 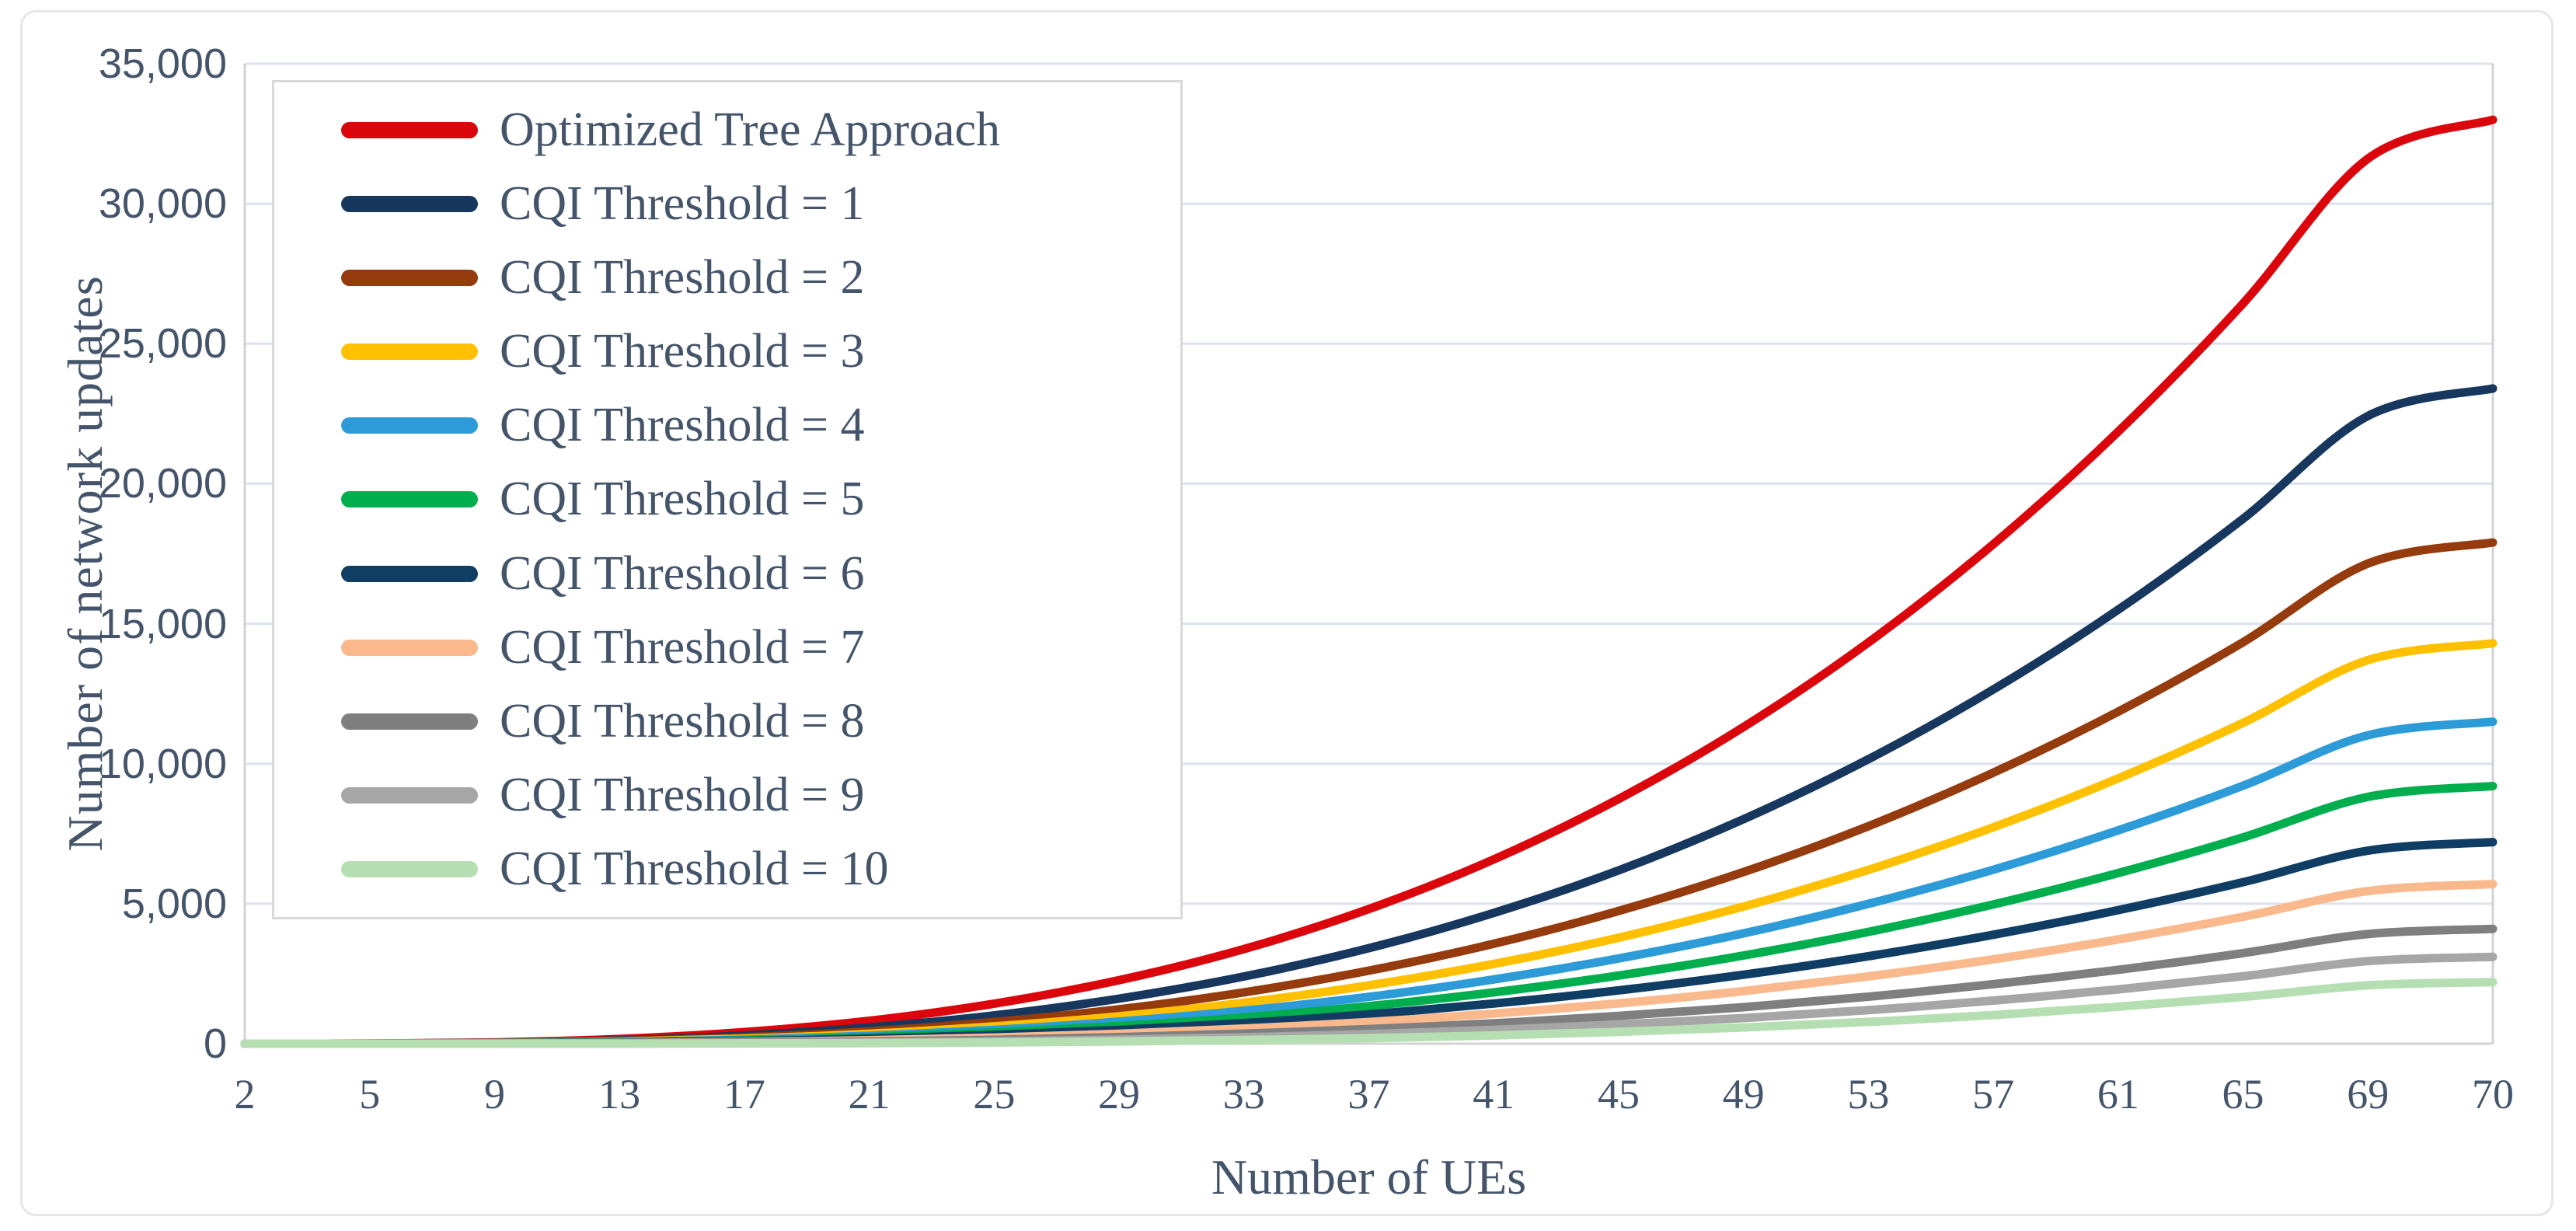 I want to click on legend-item-label: CQI Threshold = 8, so click(x=682, y=721).